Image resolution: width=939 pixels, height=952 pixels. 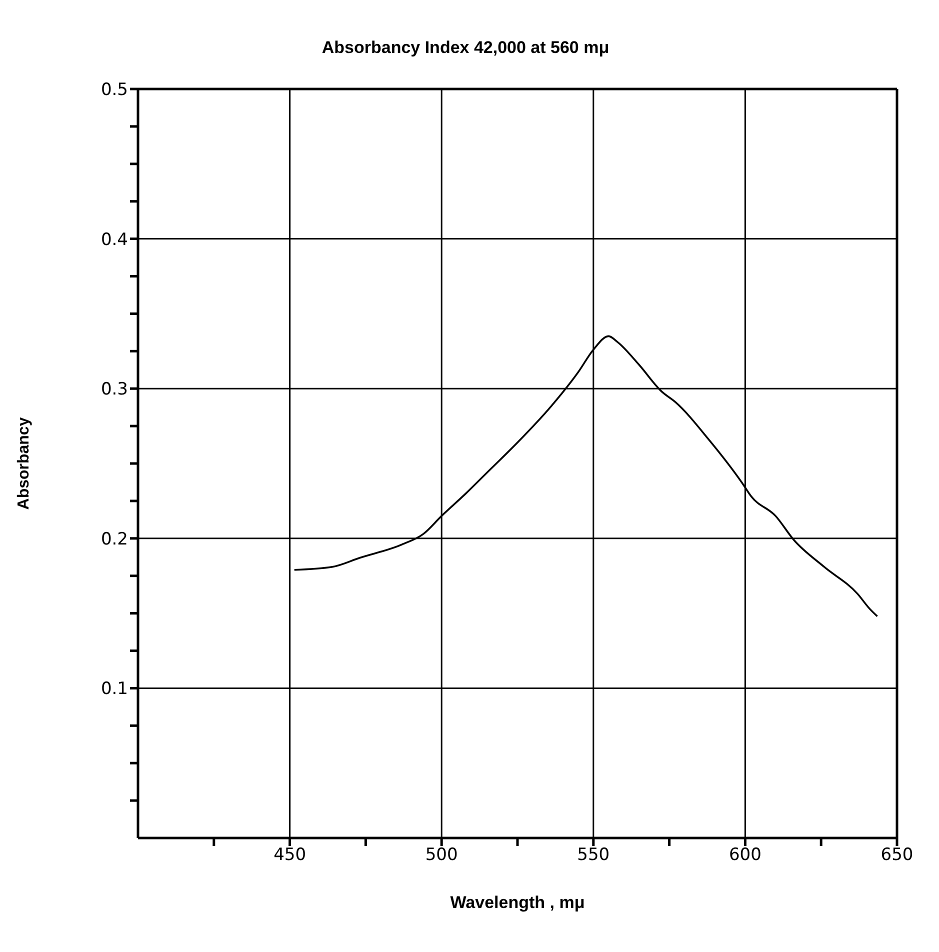 I want to click on x-axis-title: Wavelength , mμ, so click(x=517, y=902).